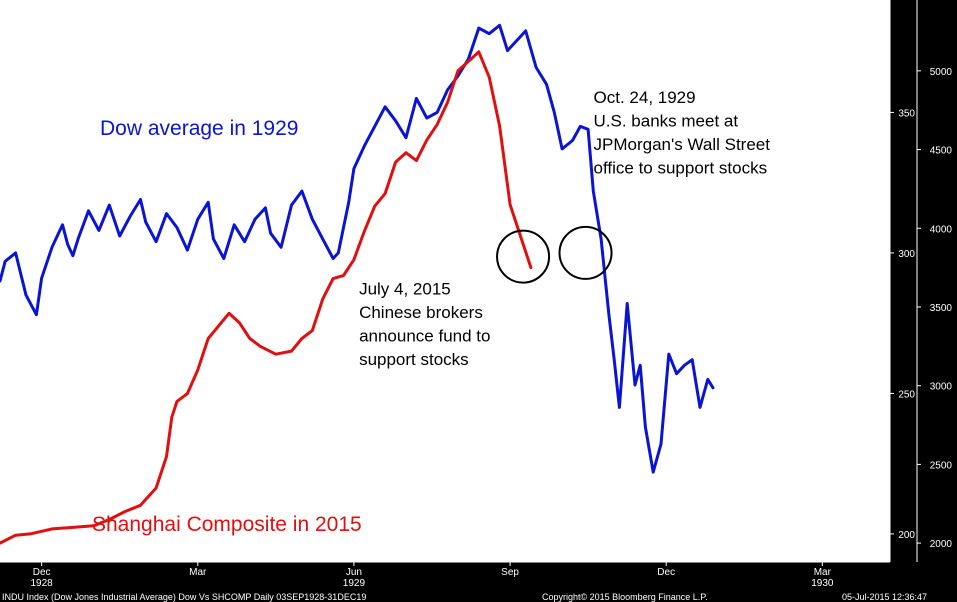 Image resolution: width=957 pixels, height=602 pixels. Describe the element at coordinates (227, 524) in the screenshot. I see `legend-shanghai-label: Shanghai Composite in 2015` at that location.